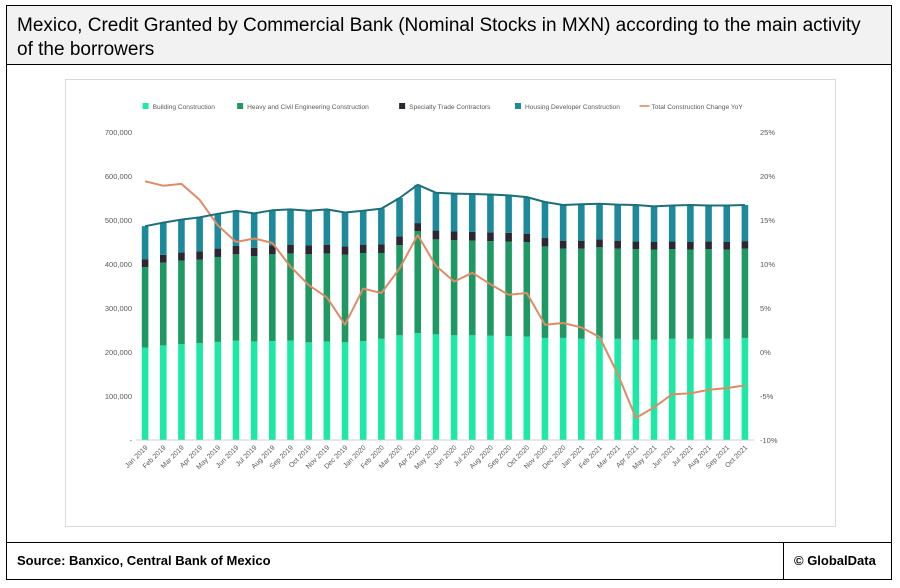 The image size is (900, 588). I want to click on legend-swatch-heavy_civil, so click(240, 106).